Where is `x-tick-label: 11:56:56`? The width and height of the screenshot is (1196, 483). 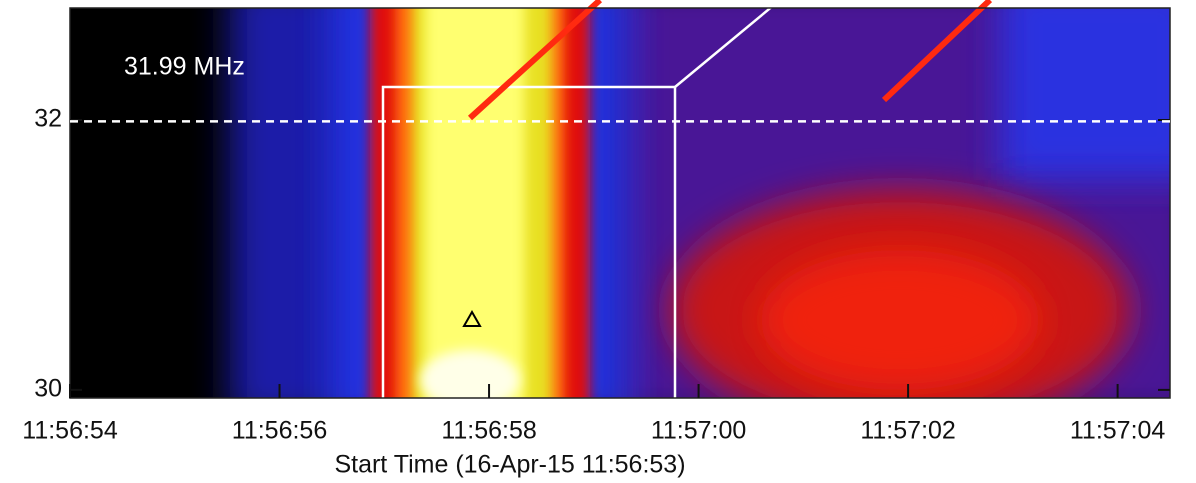
x-tick-label: 11:56:56 is located at coordinates (279, 431).